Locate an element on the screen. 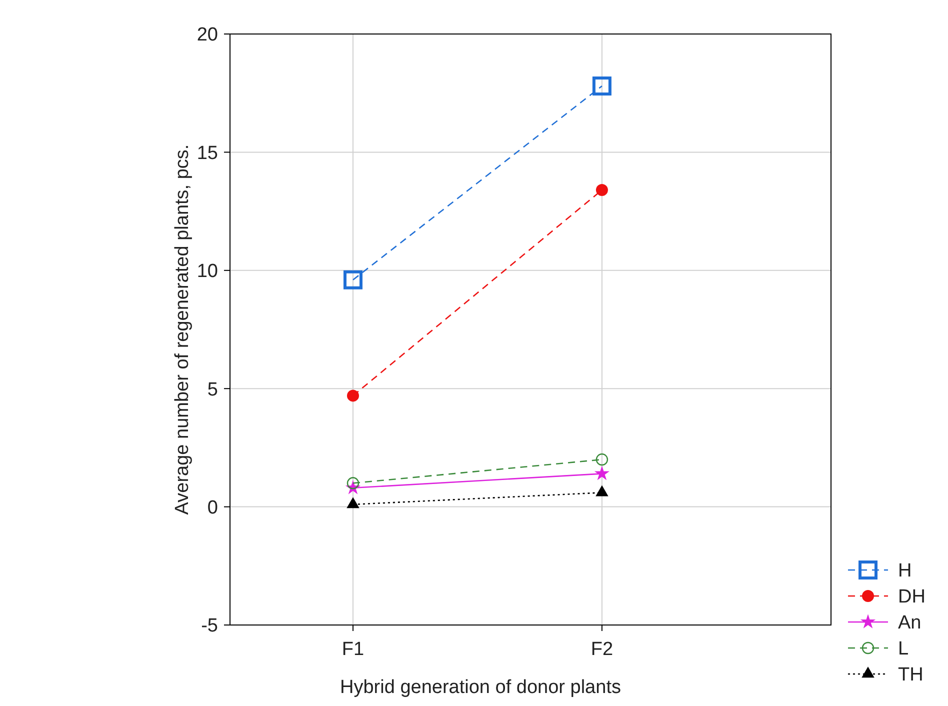 This screenshot has width=948, height=706. legend-label: An is located at coordinates (910, 623).